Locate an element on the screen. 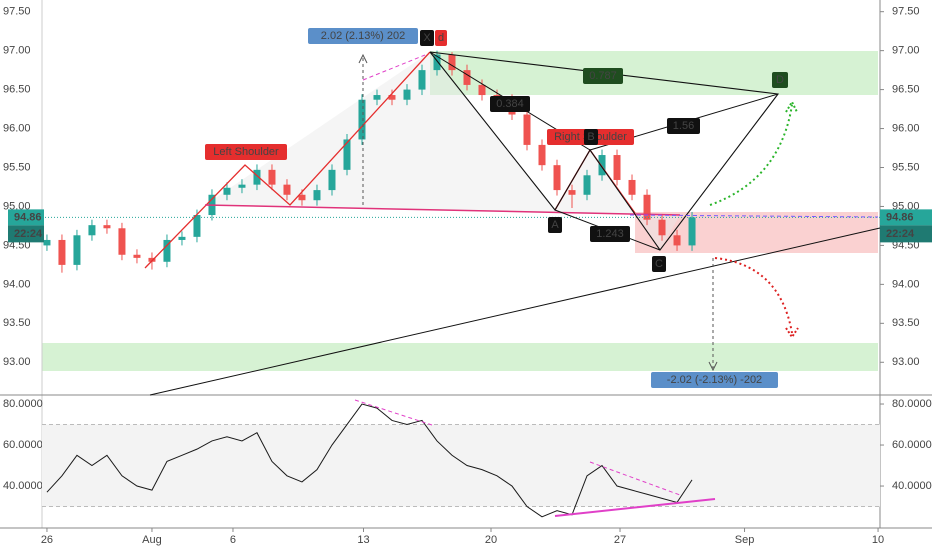  y-tick-label: 96.50 is located at coordinates (17, 90).